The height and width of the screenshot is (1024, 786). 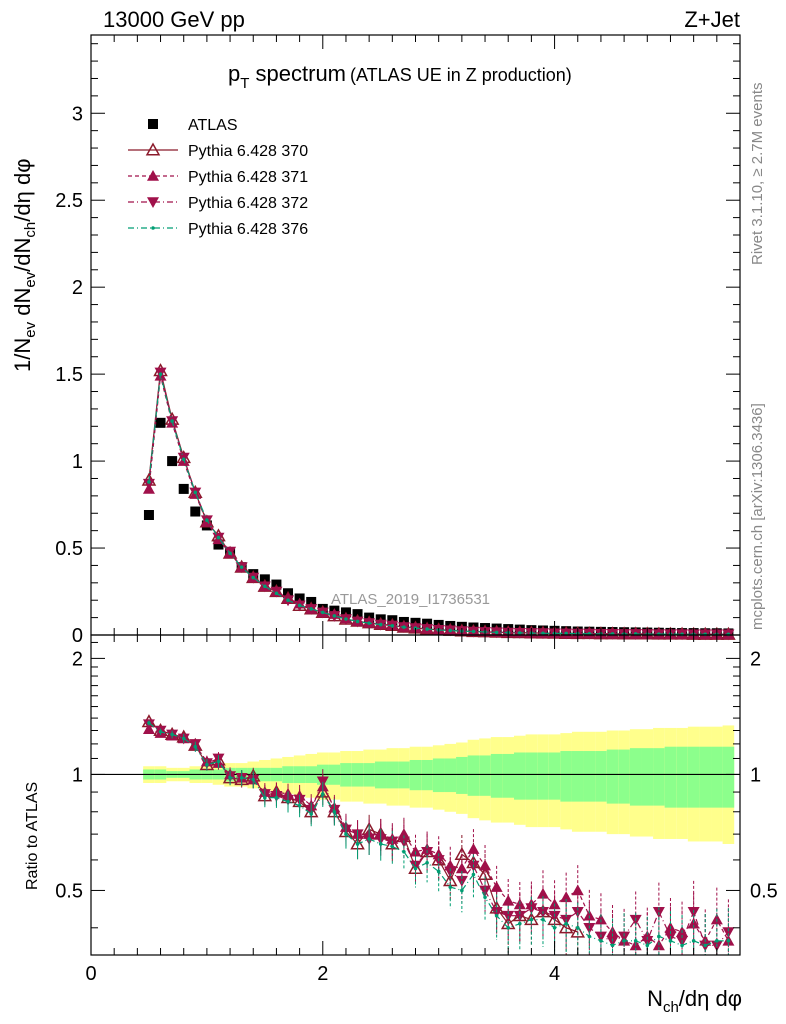 I want to click on main-ytick-label: 2, so click(x=77, y=288).